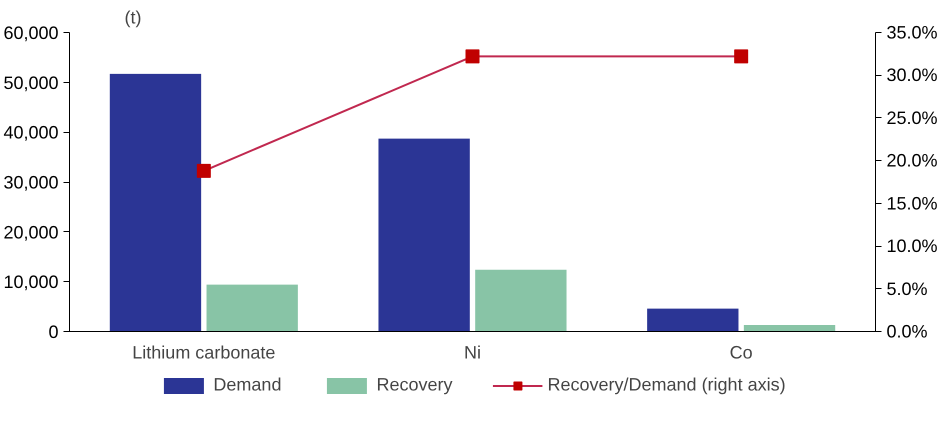 Image resolution: width=949 pixels, height=421 pixels. What do you see at coordinates (133, 18) in the screenshot?
I see `y-axis-title: (t)` at bounding box center [133, 18].